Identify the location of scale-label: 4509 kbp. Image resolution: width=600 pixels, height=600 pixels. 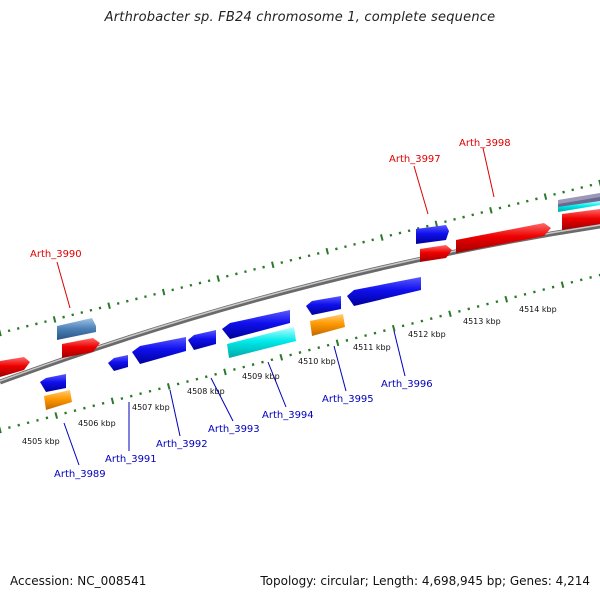
(261, 376).